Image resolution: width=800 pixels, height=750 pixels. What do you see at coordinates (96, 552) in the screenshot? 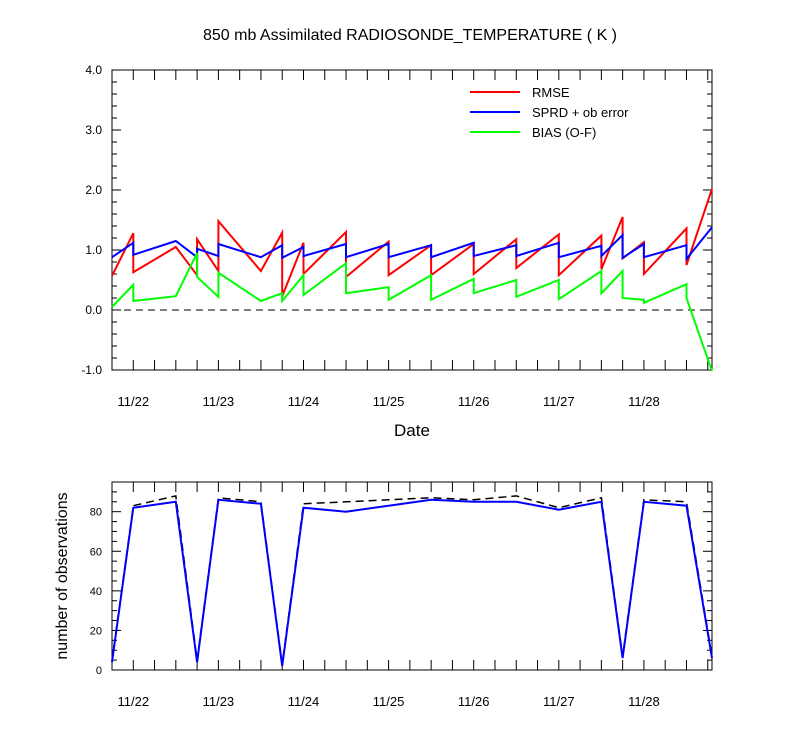
I see `y-tick-label: 60` at bounding box center [96, 552].